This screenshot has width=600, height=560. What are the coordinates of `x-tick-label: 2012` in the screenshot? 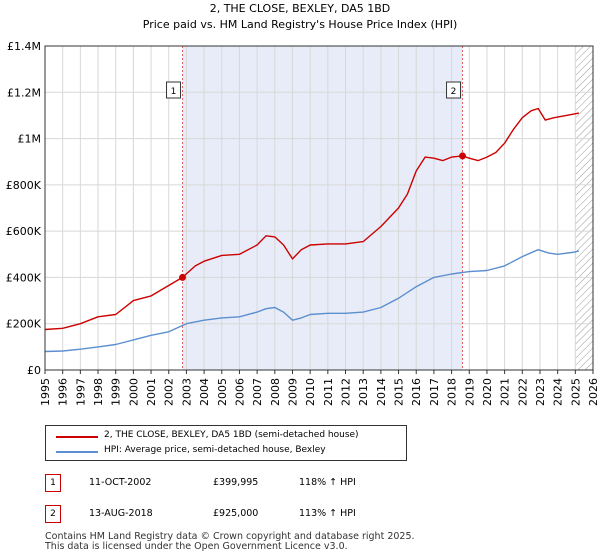 It's located at (346, 392).